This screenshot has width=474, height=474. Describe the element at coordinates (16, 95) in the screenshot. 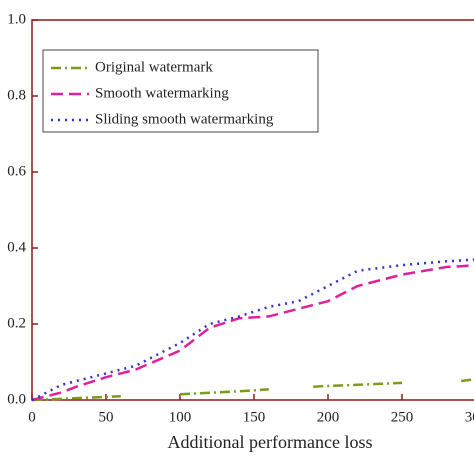

I see `y-tick-label: 0.8` at that location.